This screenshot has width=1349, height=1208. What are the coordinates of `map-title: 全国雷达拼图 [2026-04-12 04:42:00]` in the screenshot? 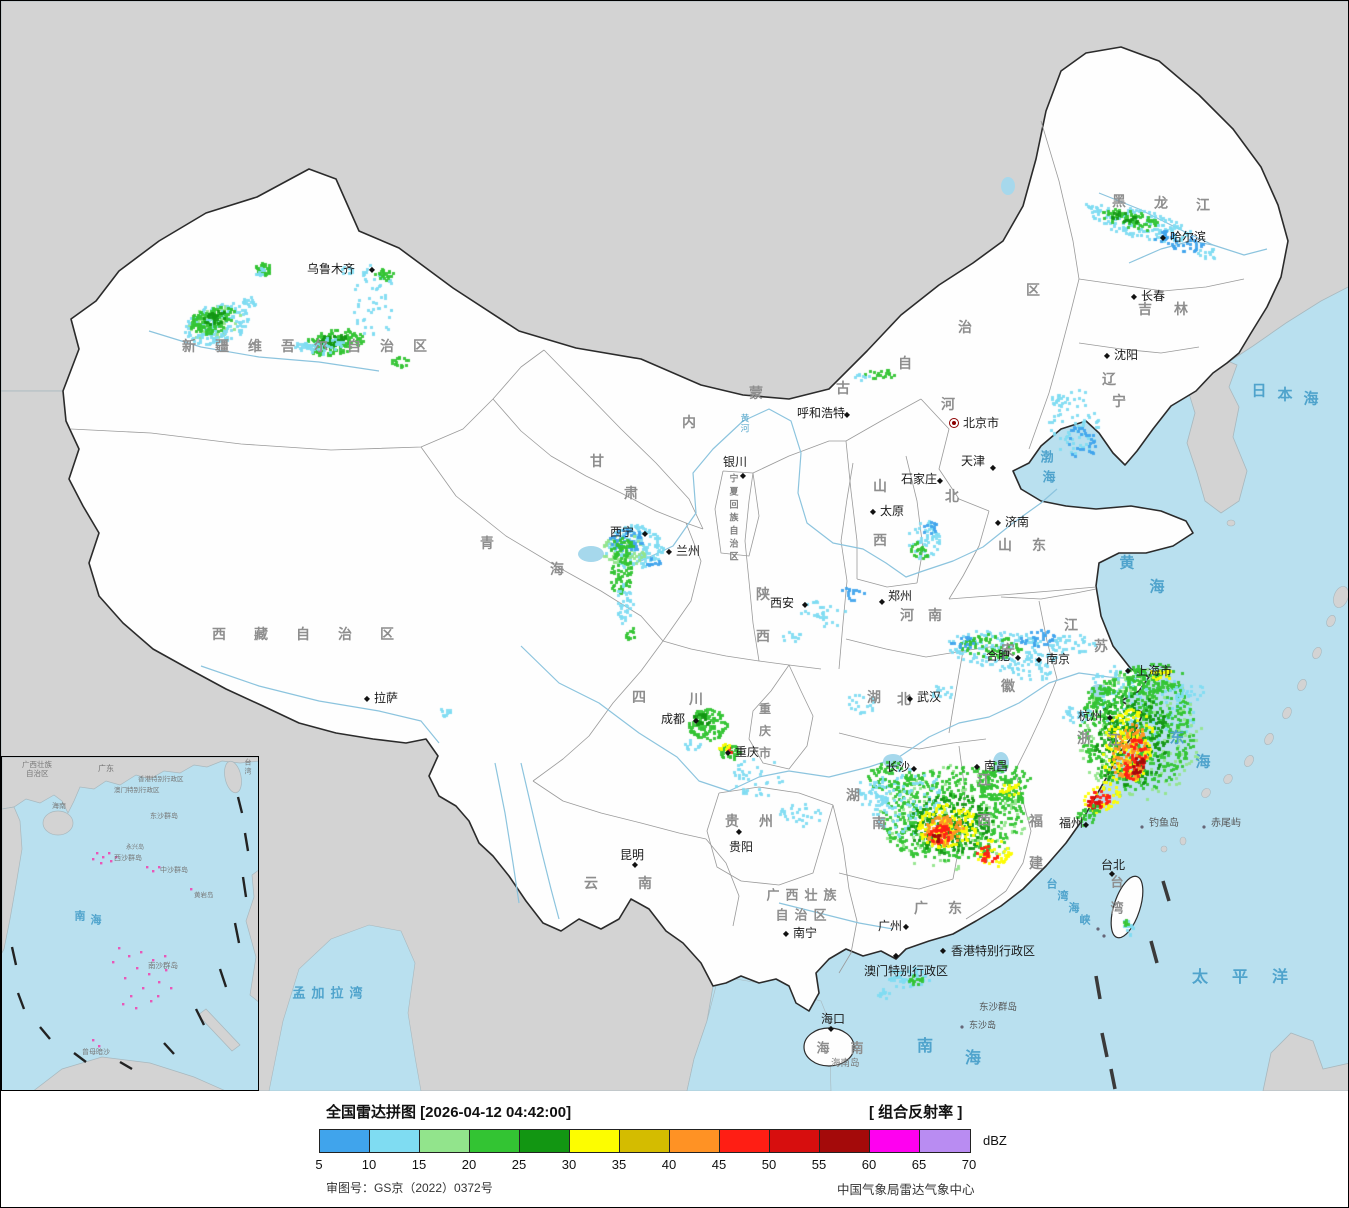 It's located at (449, 1112).